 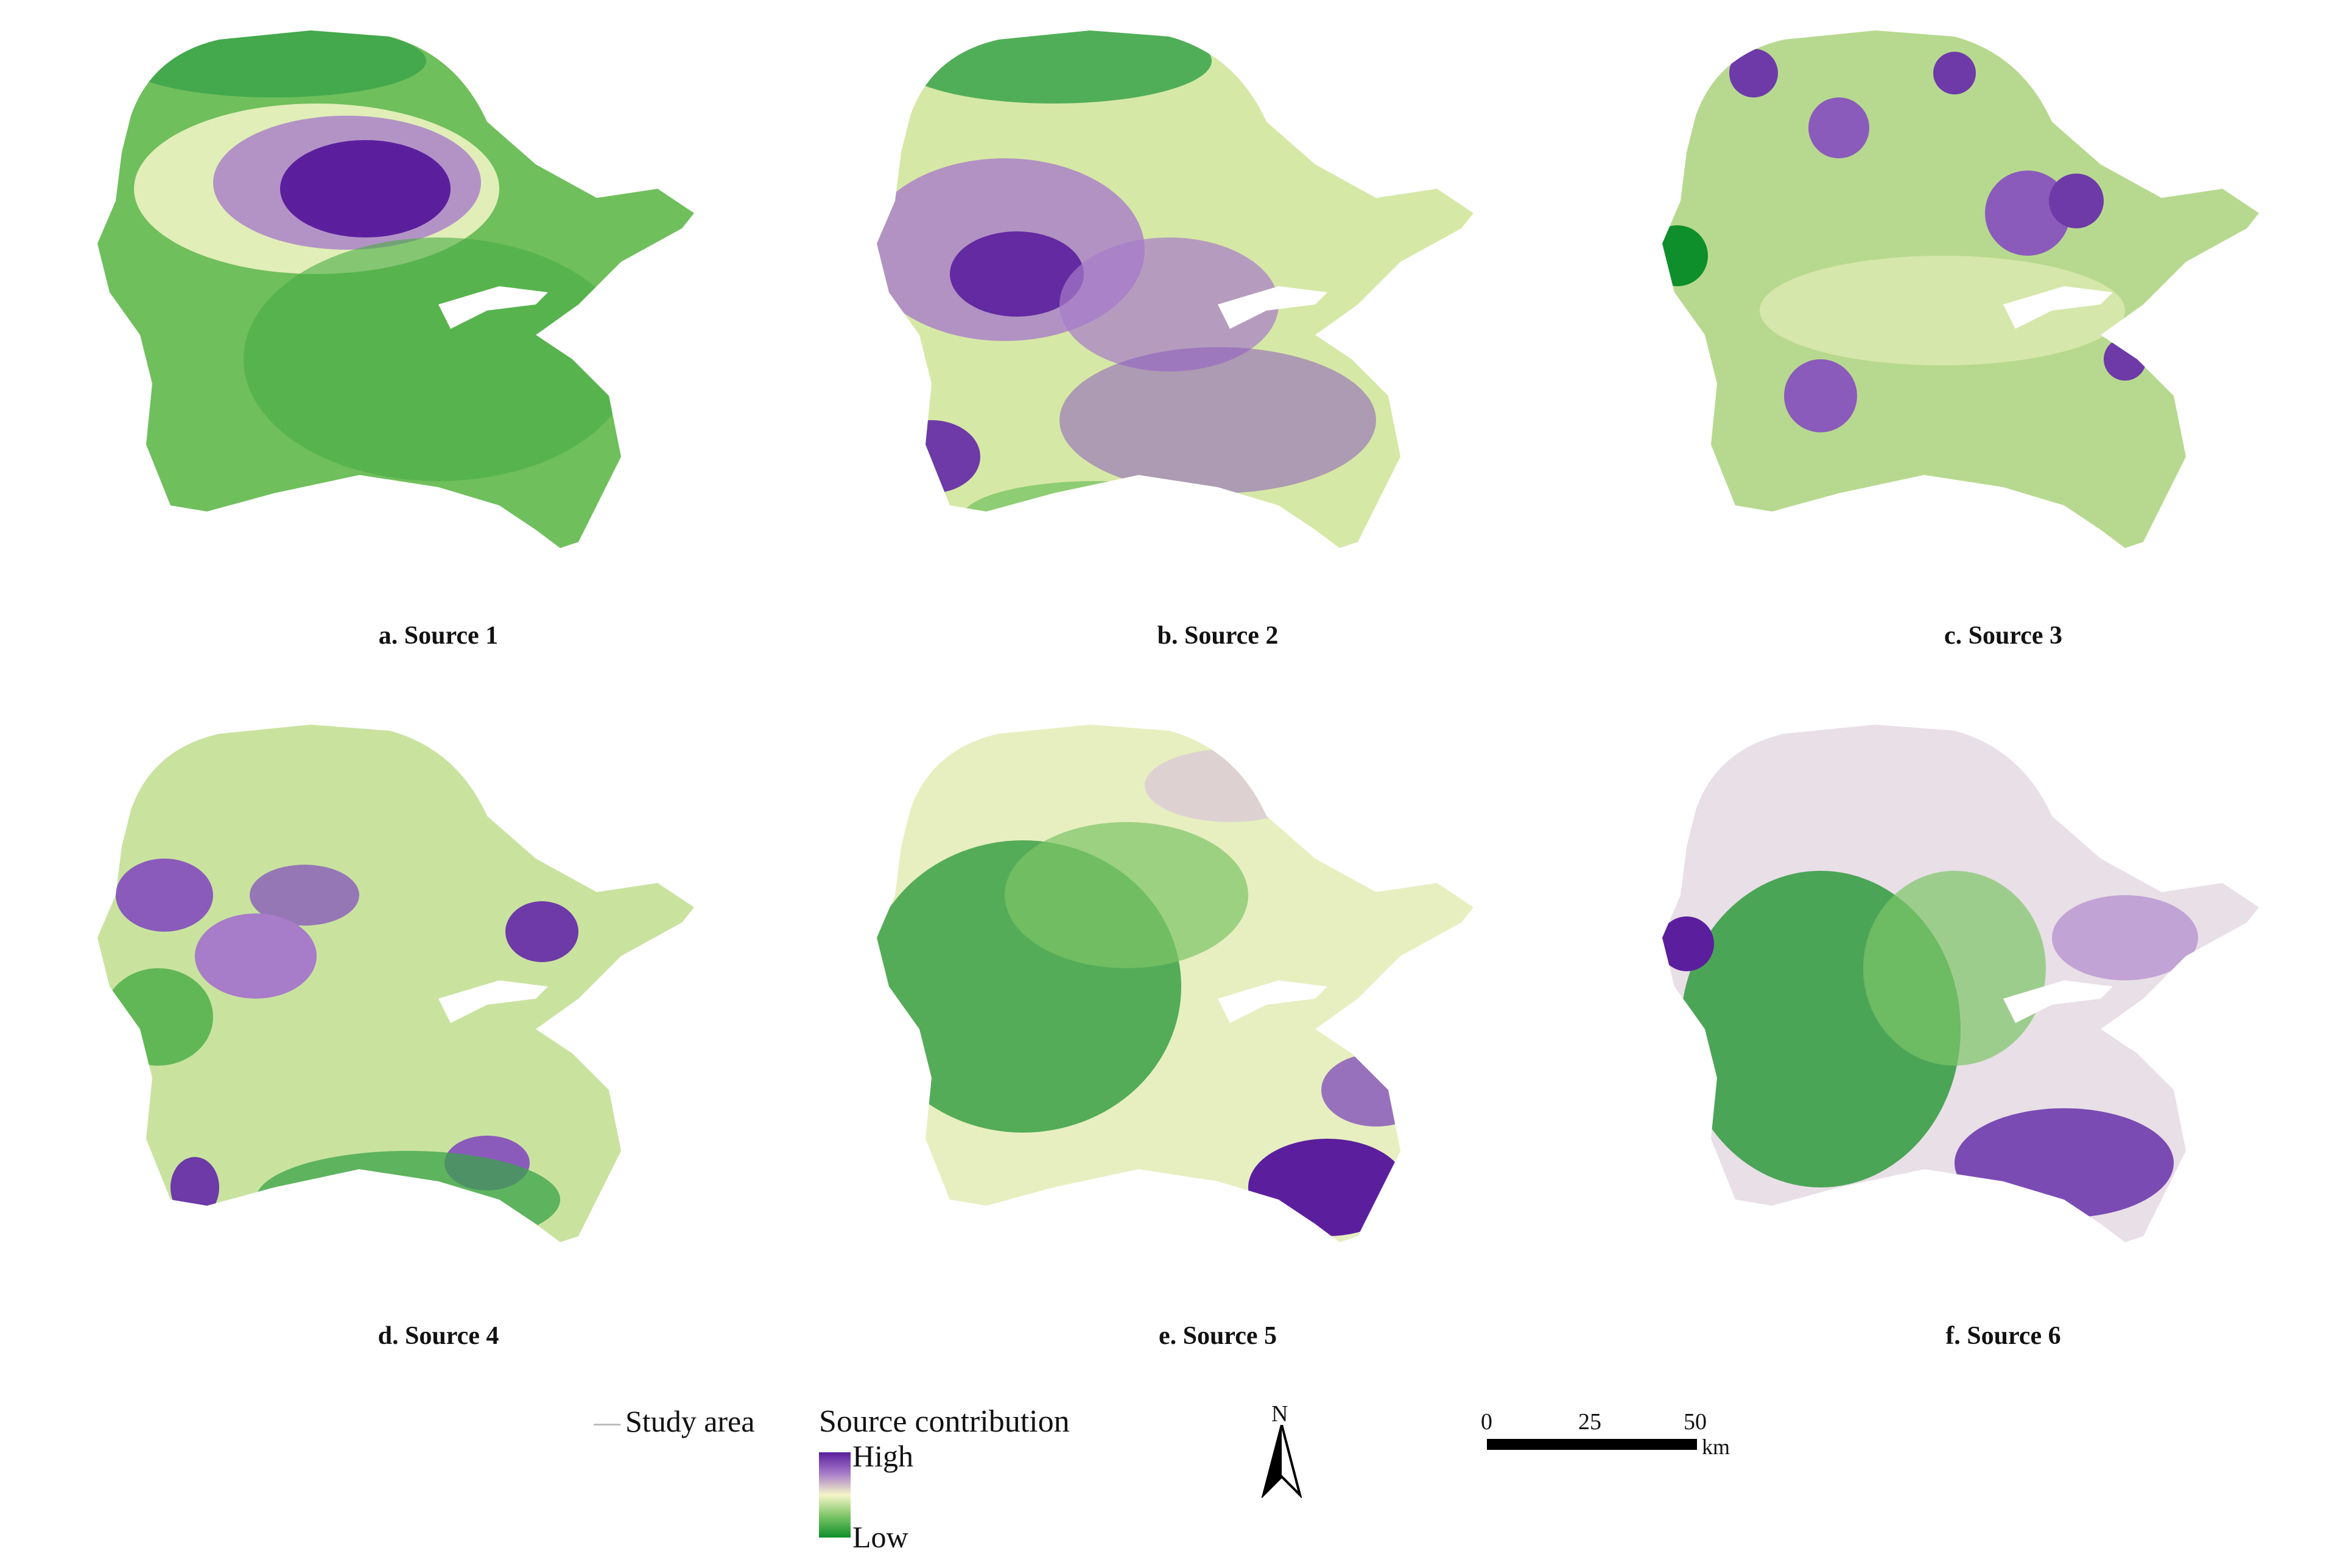 I want to click on map-panel-source-5: e. Source 5, so click(x=1217, y=1031).